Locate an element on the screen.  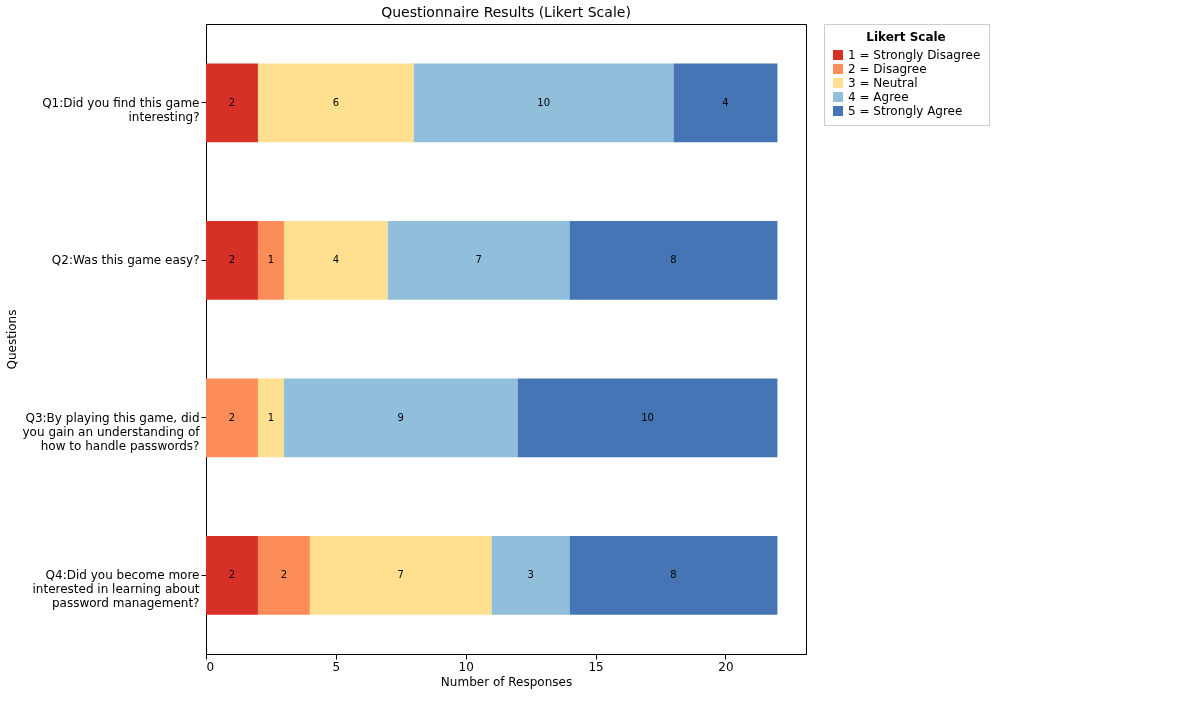
data-label: 3 is located at coordinates (530, 575).